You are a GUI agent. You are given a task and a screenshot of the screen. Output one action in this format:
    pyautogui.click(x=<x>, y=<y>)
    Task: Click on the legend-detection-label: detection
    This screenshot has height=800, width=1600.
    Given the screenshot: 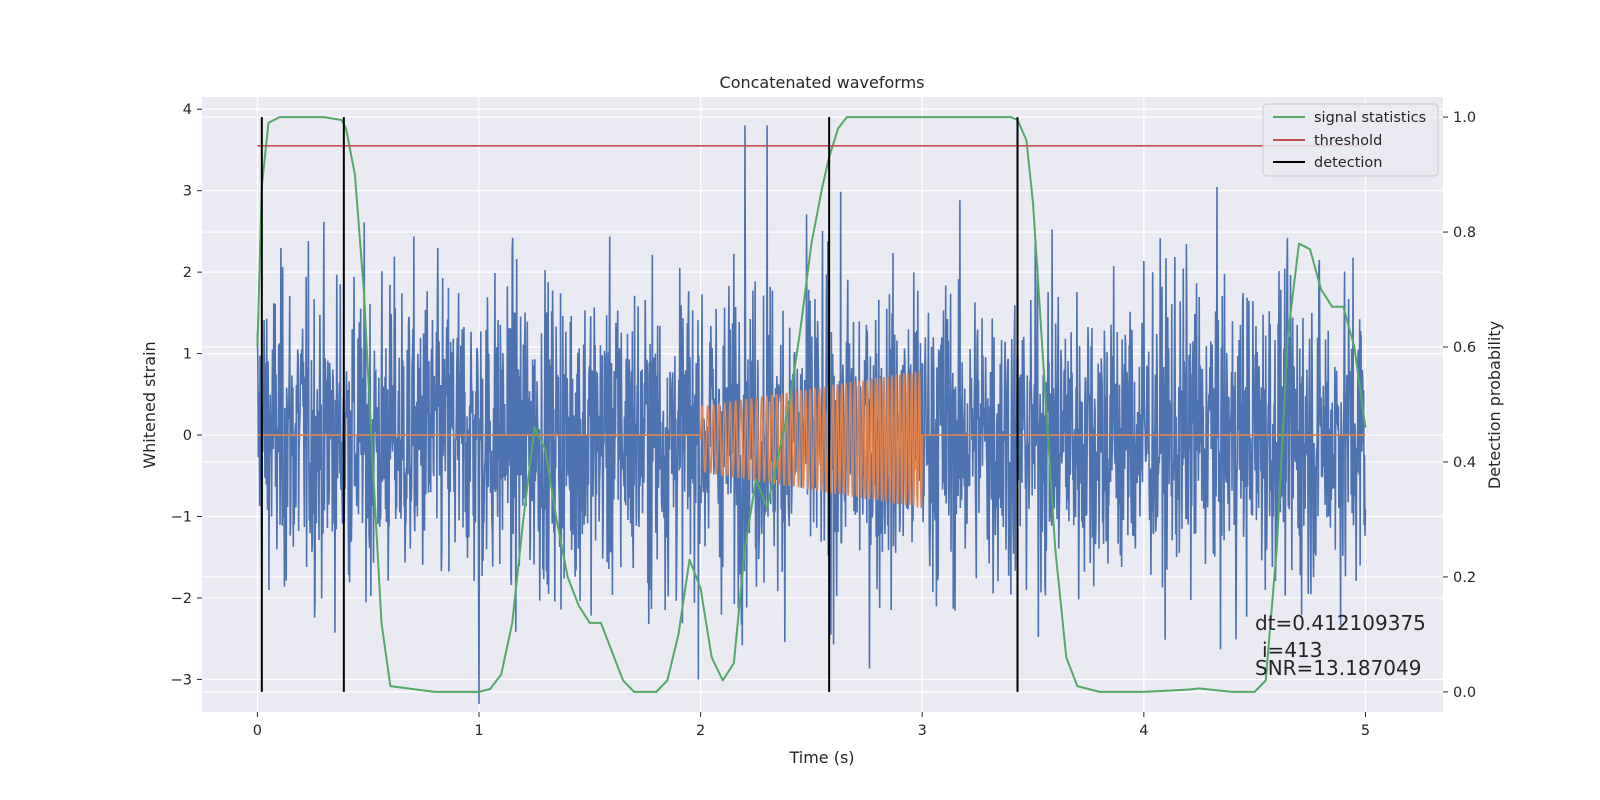 What is the action you would take?
    pyautogui.click(x=1348, y=163)
    